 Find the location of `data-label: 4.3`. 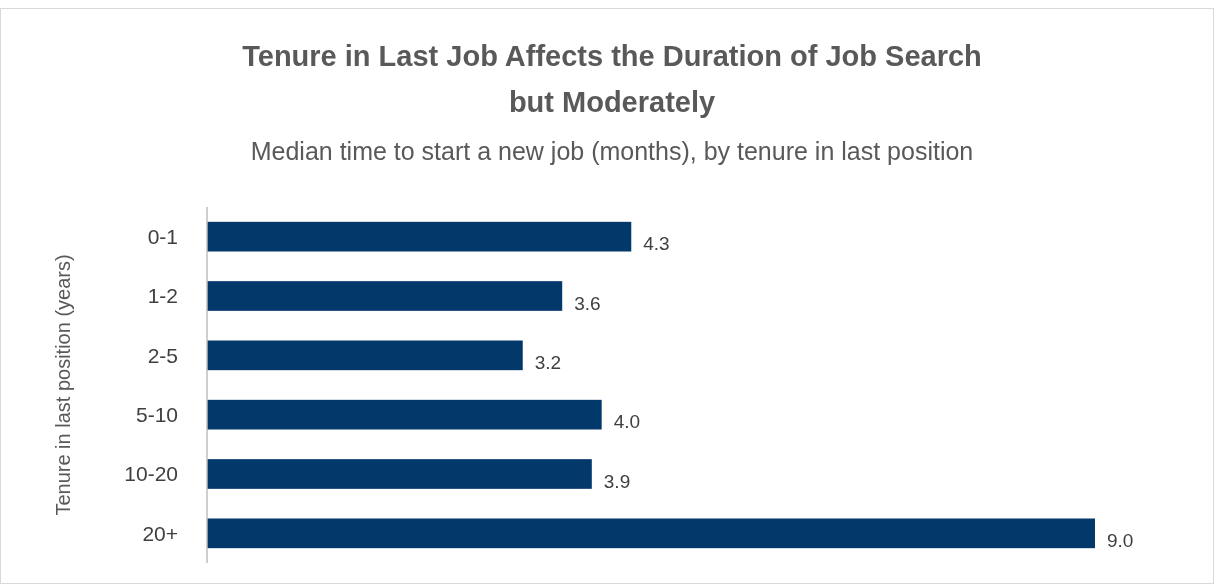

data-label: 4.3 is located at coordinates (656, 244).